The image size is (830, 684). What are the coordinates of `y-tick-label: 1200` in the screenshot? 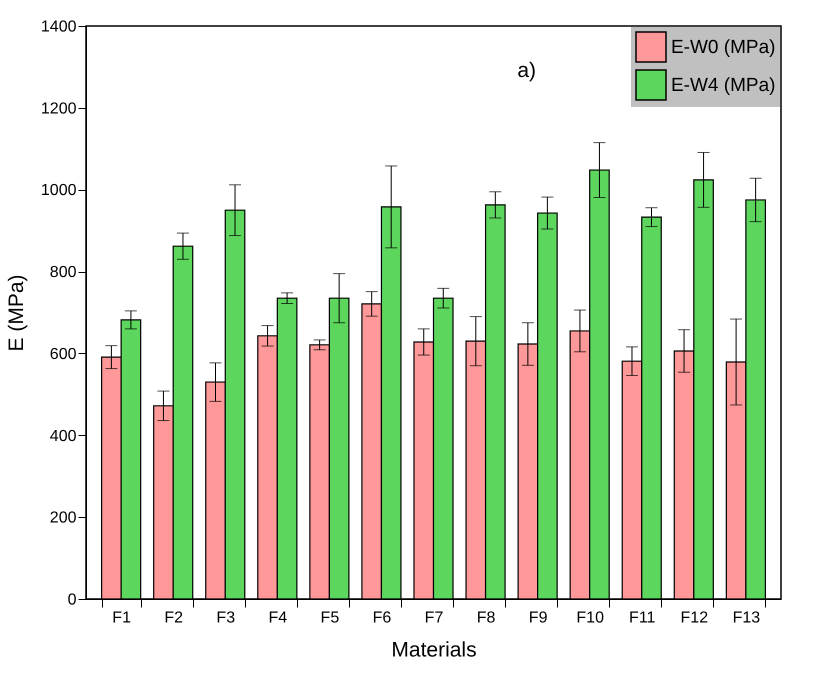 It's located at (58, 109).